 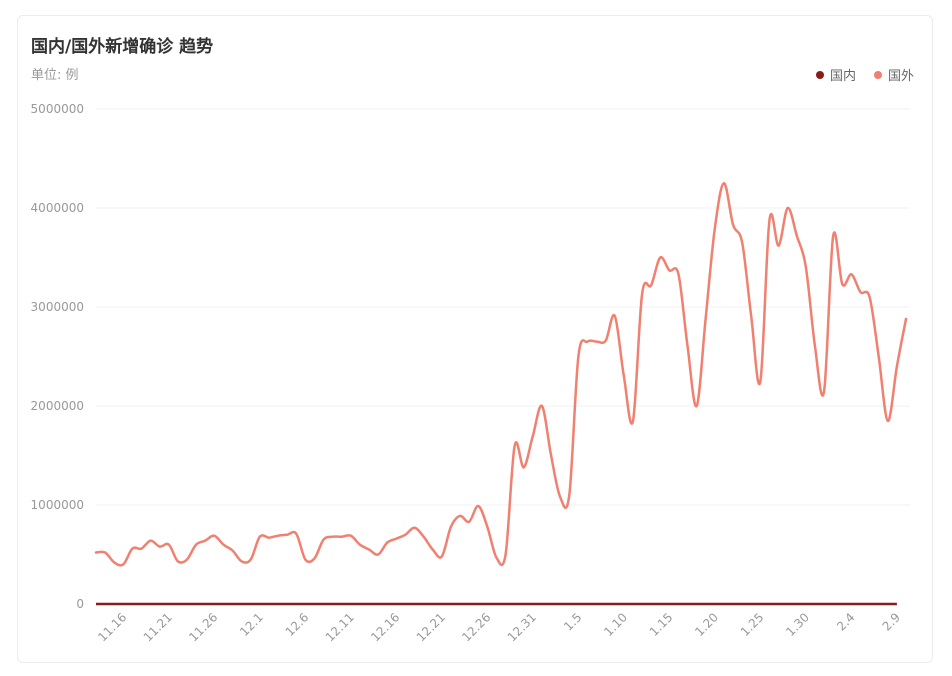 What do you see at coordinates (80, 604) in the screenshot?
I see `y-tick-label: 0` at bounding box center [80, 604].